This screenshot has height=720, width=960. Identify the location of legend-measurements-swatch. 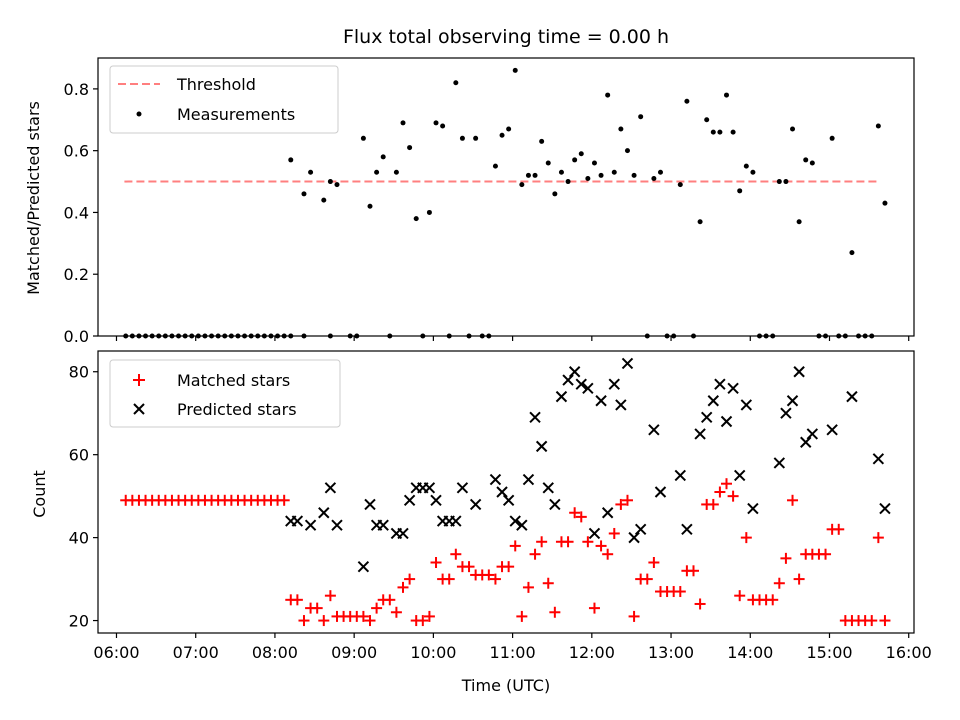
(139, 114).